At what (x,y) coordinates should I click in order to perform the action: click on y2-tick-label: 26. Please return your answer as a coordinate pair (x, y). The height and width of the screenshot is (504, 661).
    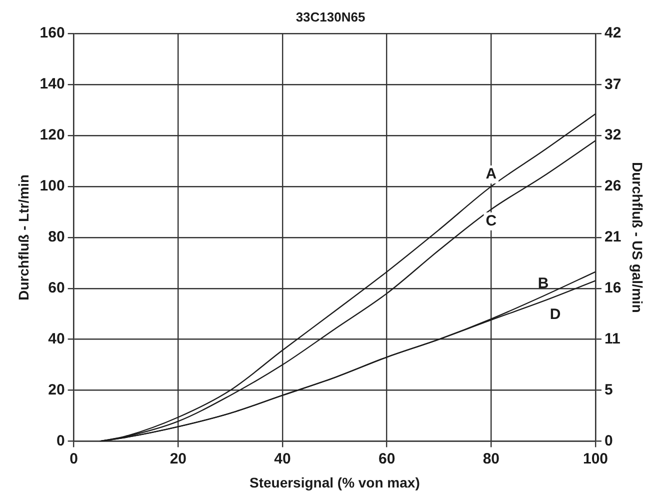
    Looking at the image, I should click on (613, 186).